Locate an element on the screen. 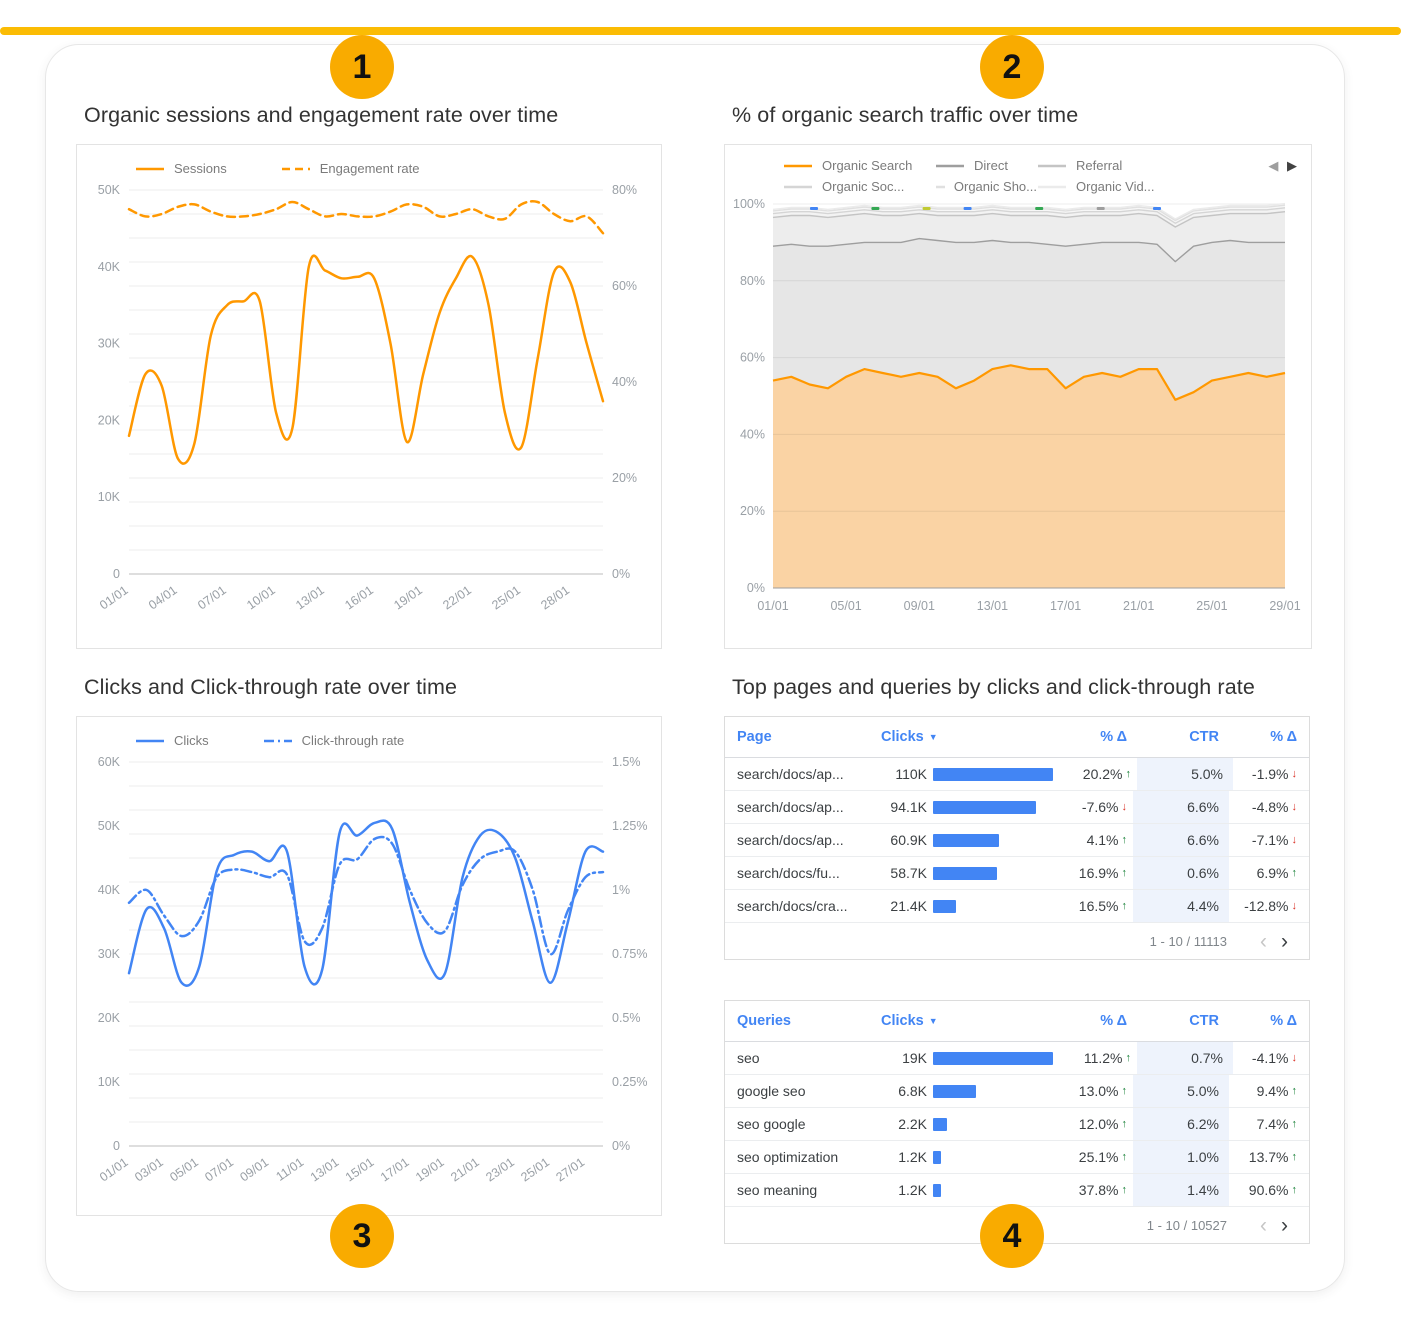 The width and height of the screenshot is (1401, 1330). svg-text: 1.5% is located at coordinates (626, 762).